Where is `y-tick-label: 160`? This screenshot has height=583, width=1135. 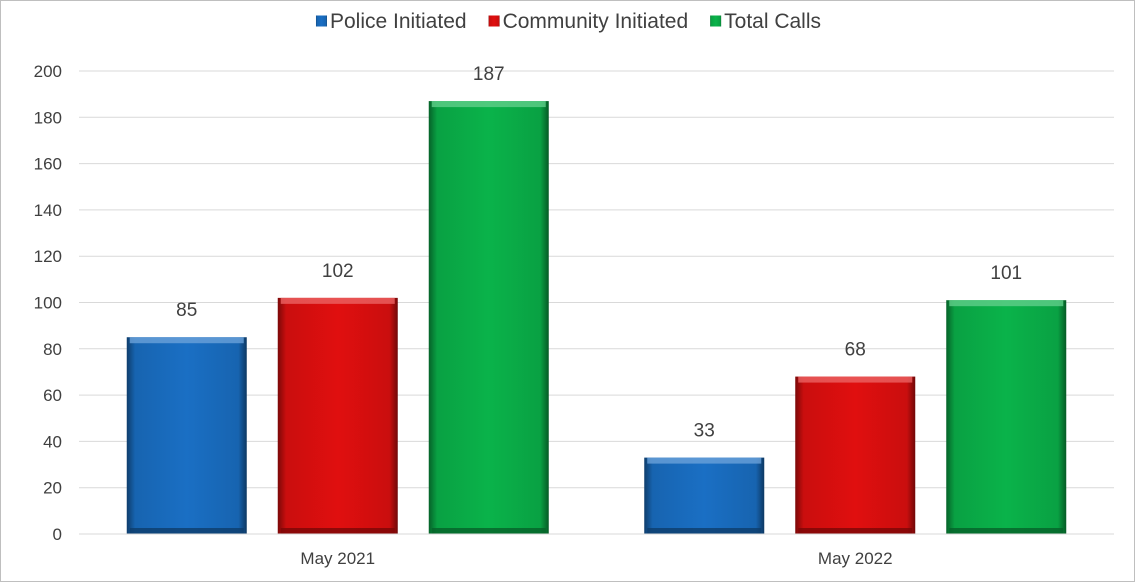 y-tick-label: 160 is located at coordinates (48, 164).